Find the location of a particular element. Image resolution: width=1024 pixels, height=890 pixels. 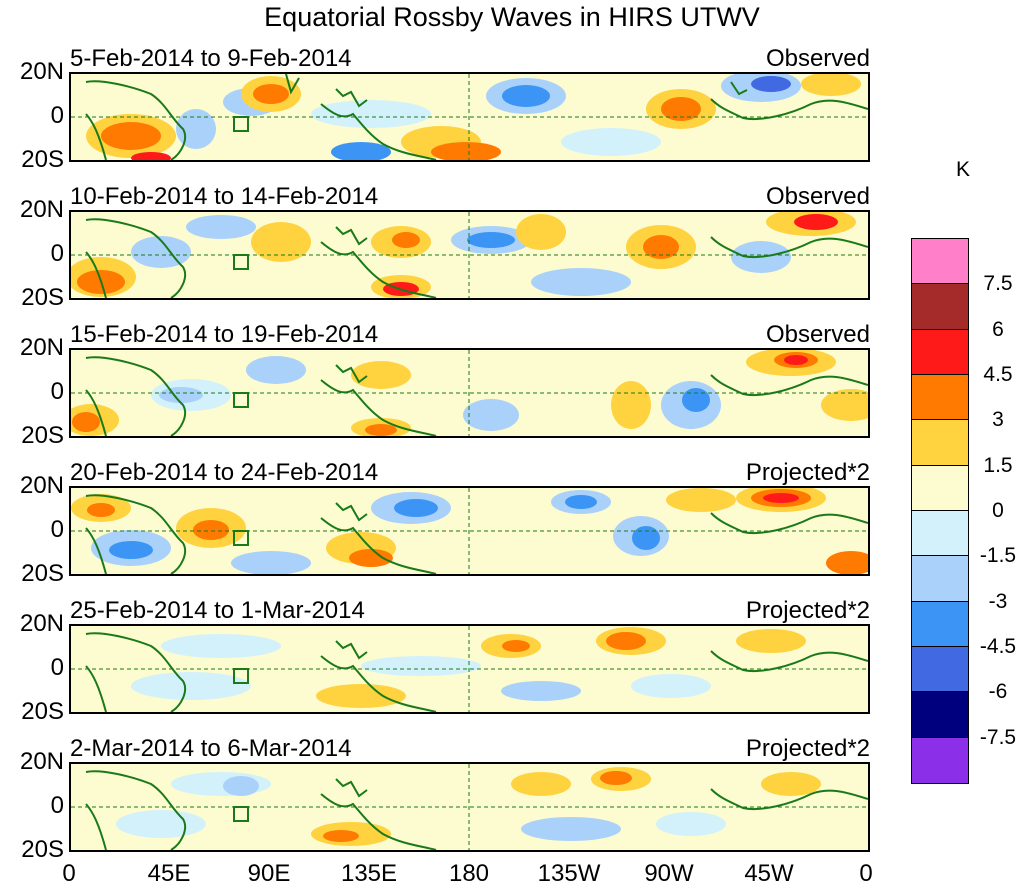

lon-label: 45W is located at coordinates (769, 873).